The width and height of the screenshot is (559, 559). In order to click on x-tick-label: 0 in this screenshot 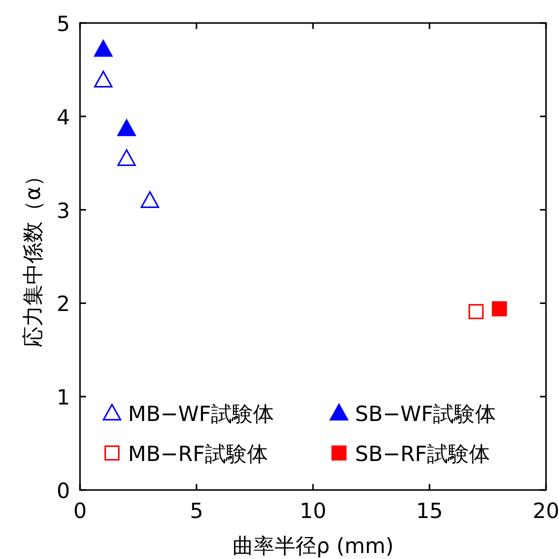, I will do `click(80, 511)`.